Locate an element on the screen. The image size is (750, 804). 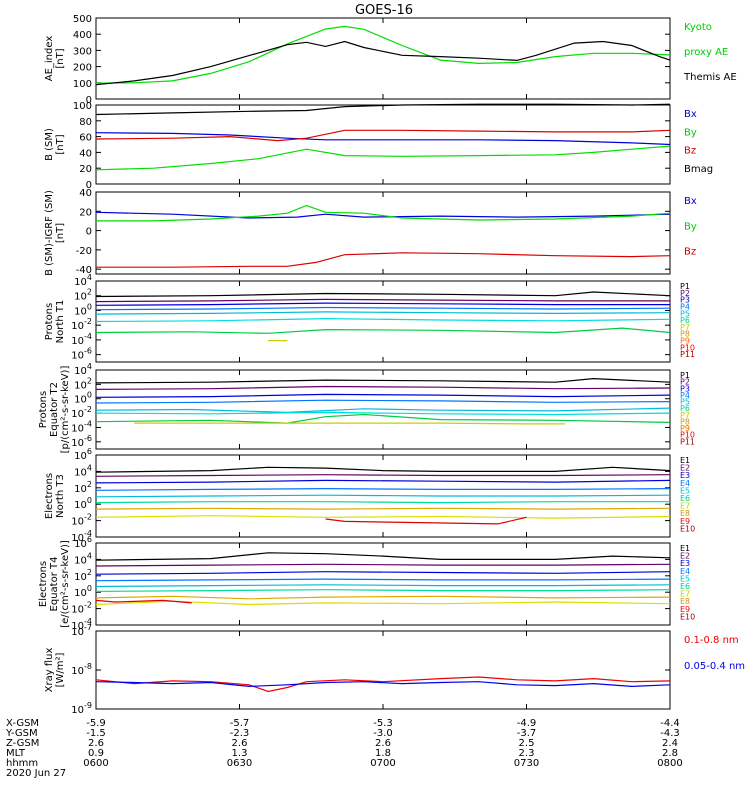
x-tick-value: -4.4 is located at coordinates (670, 723).